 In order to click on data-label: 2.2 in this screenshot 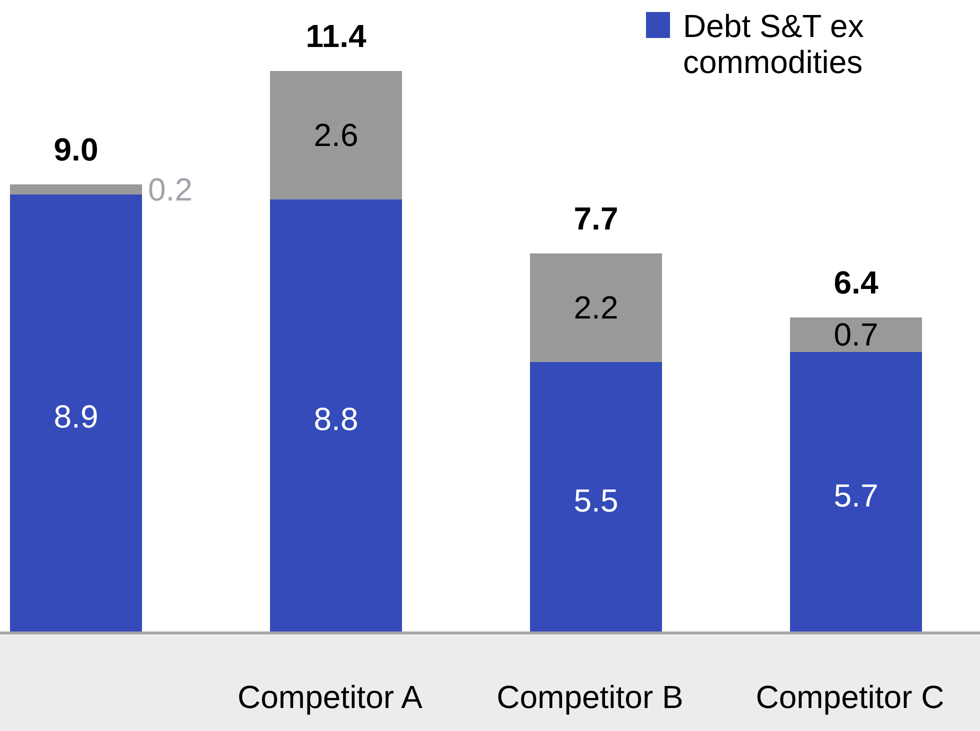, I will do `click(596, 308)`.